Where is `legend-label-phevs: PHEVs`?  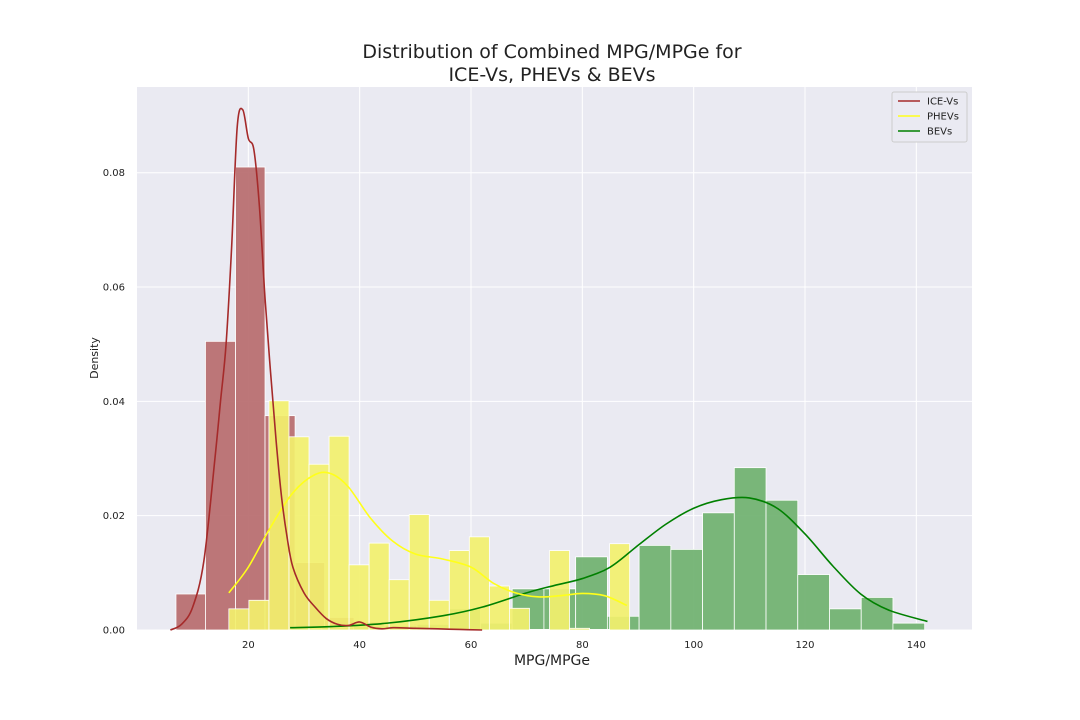
legend-label-phevs: PHEVs is located at coordinates (943, 117).